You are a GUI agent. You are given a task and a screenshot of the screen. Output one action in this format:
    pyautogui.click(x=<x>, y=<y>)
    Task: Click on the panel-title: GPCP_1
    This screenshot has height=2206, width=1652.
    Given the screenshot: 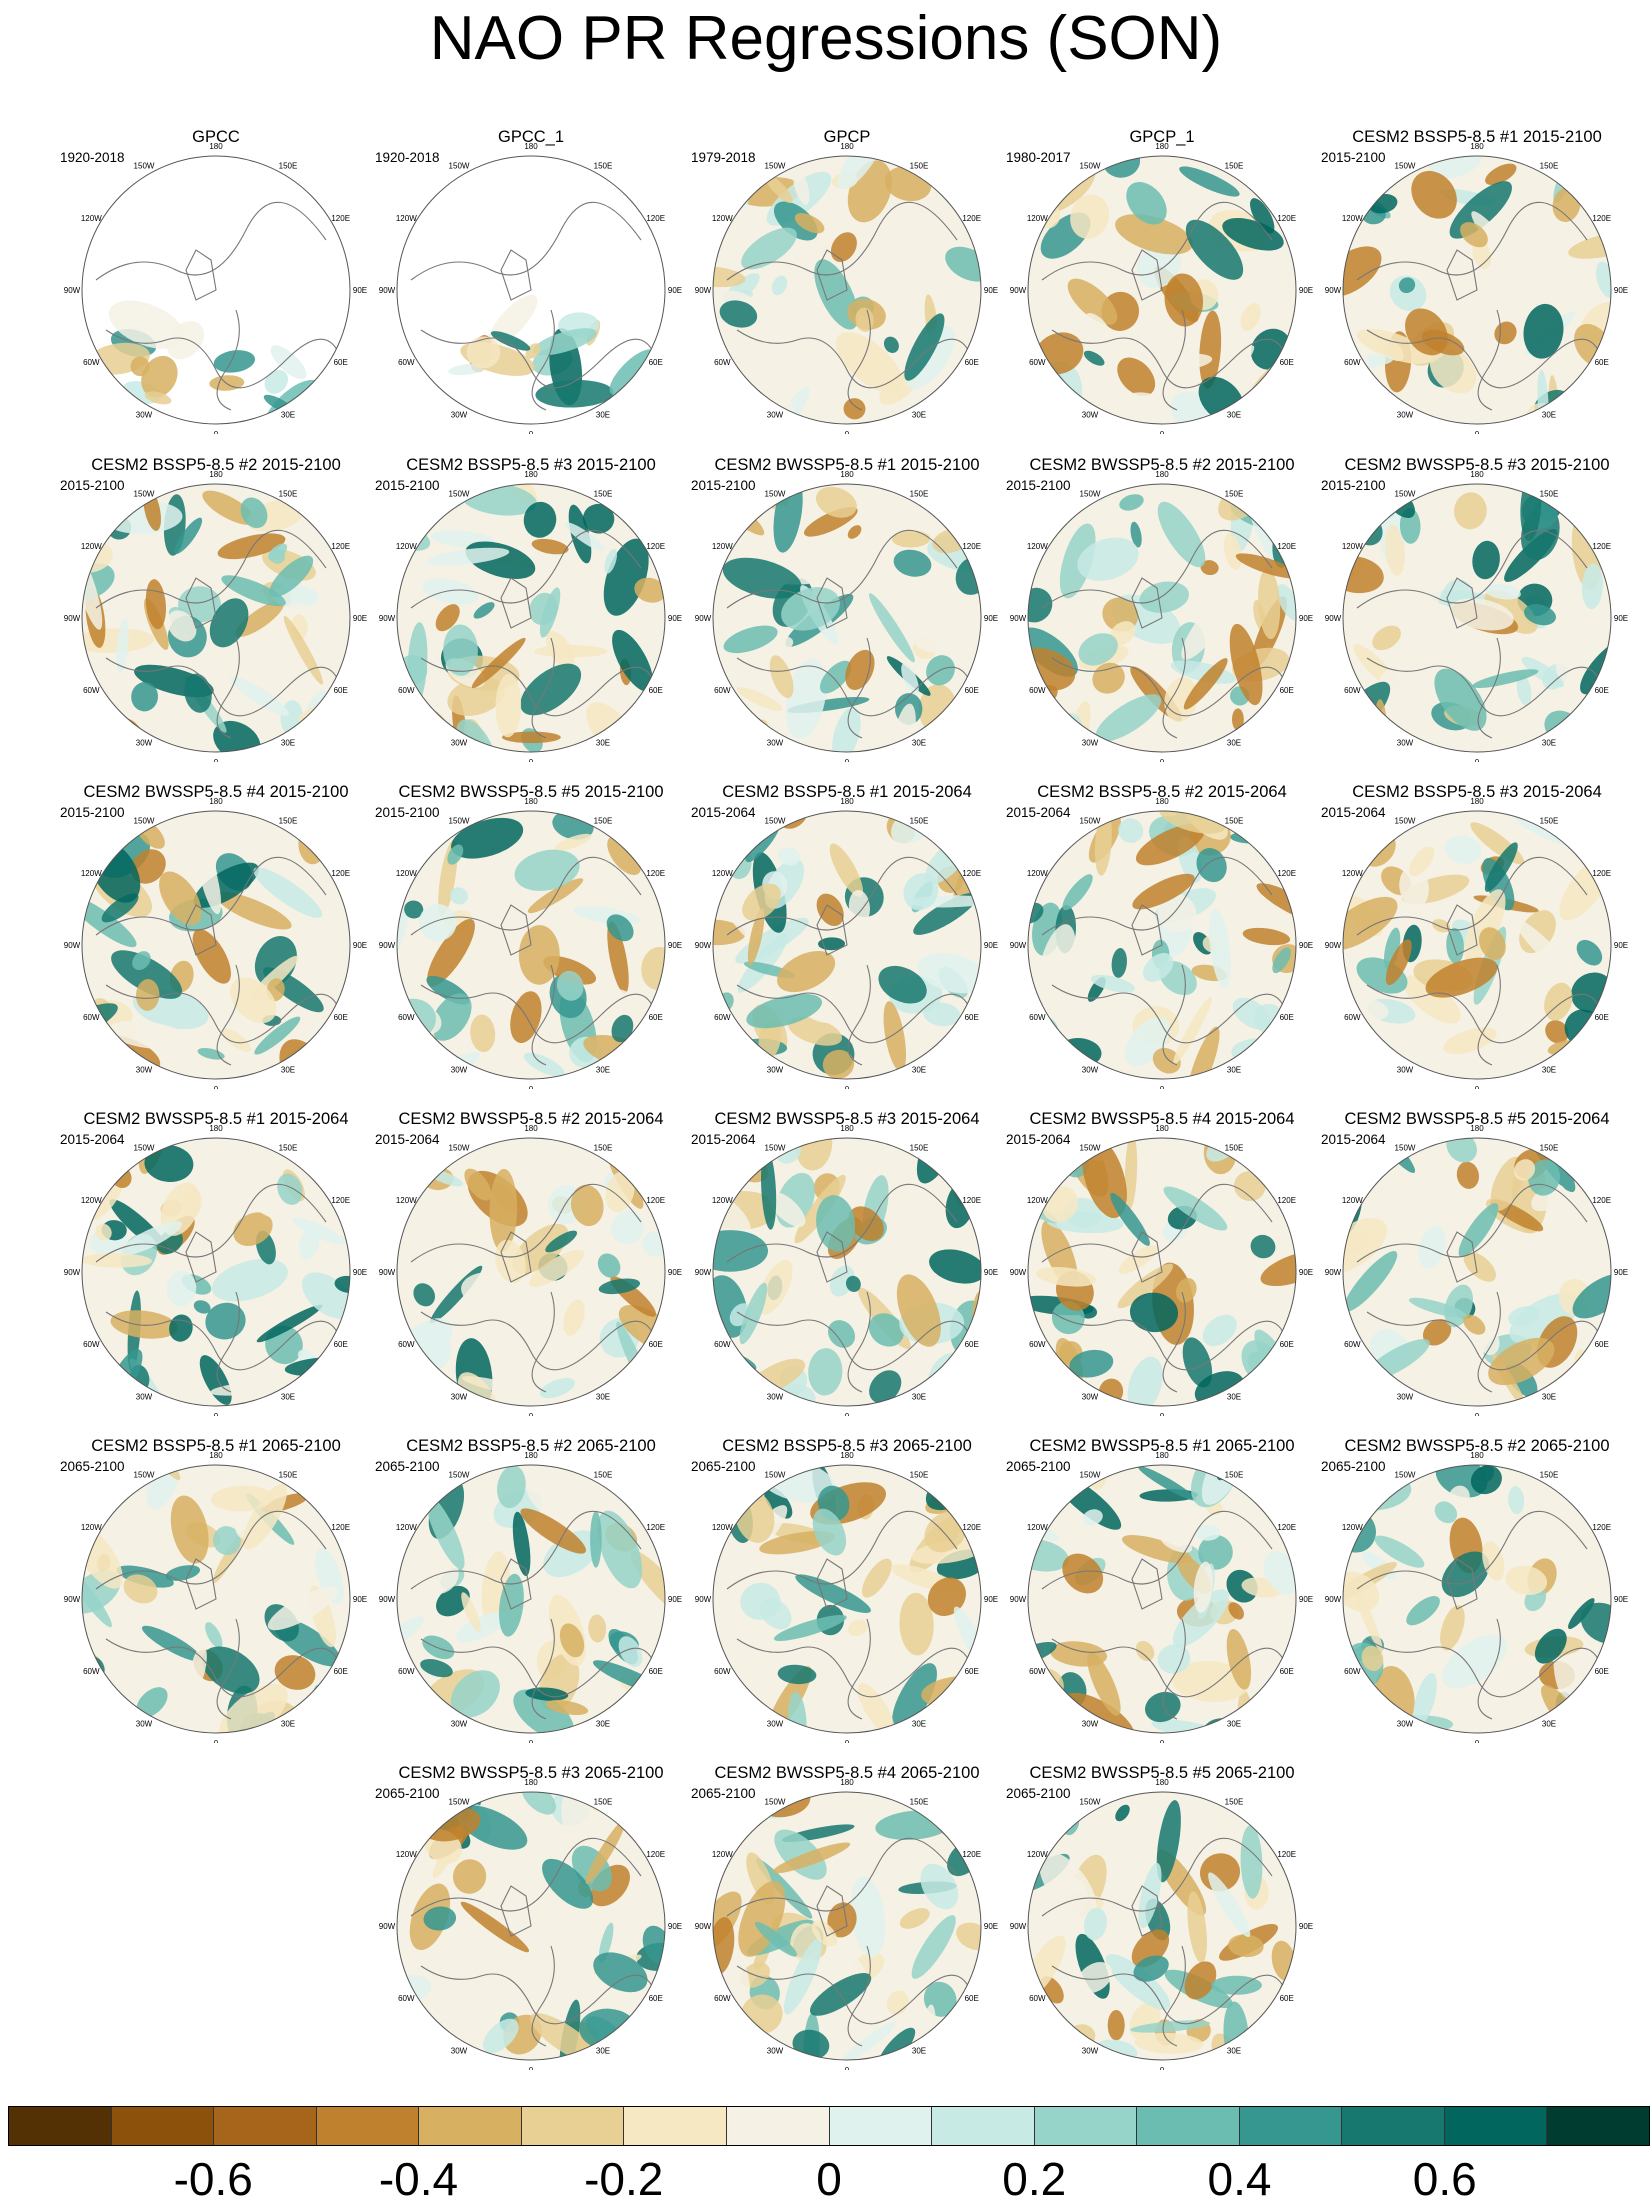 What is the action you would take?
    pyautogui.click(x=1162, y=137)
    